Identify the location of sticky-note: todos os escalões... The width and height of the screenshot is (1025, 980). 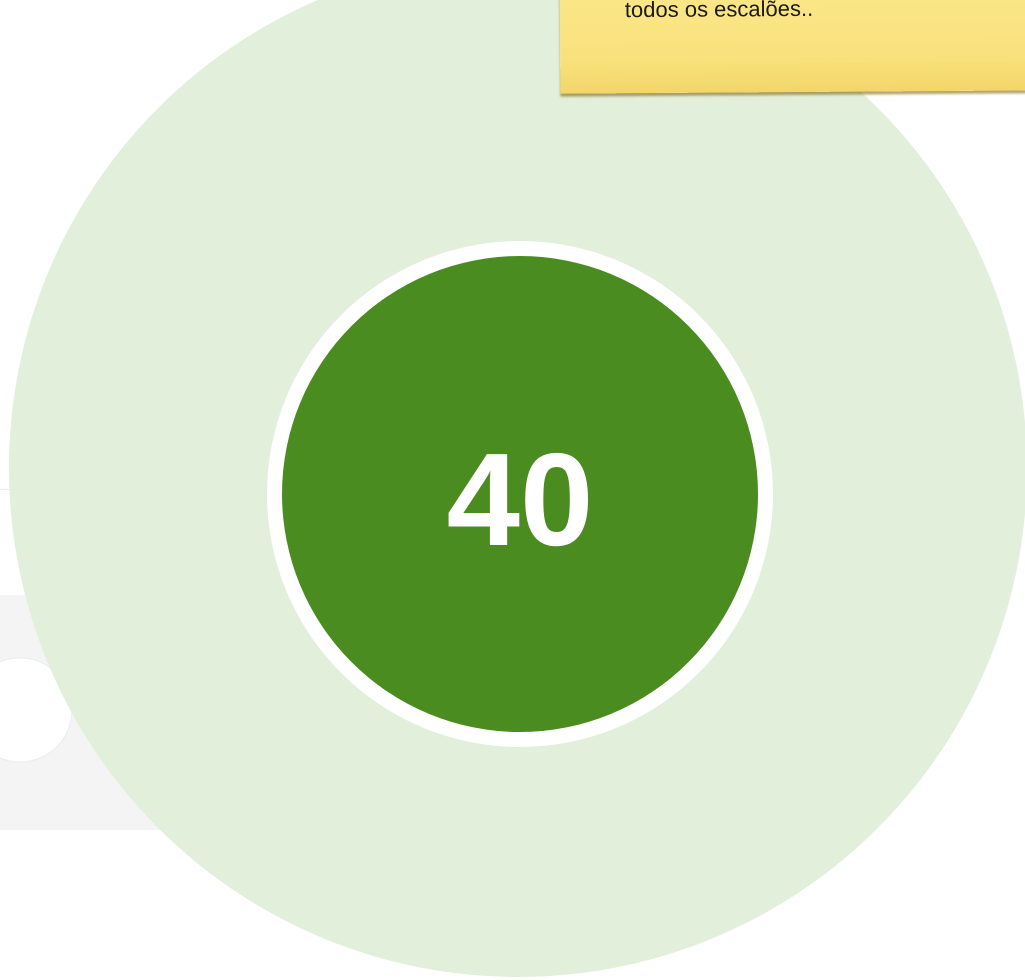
(792, 47).